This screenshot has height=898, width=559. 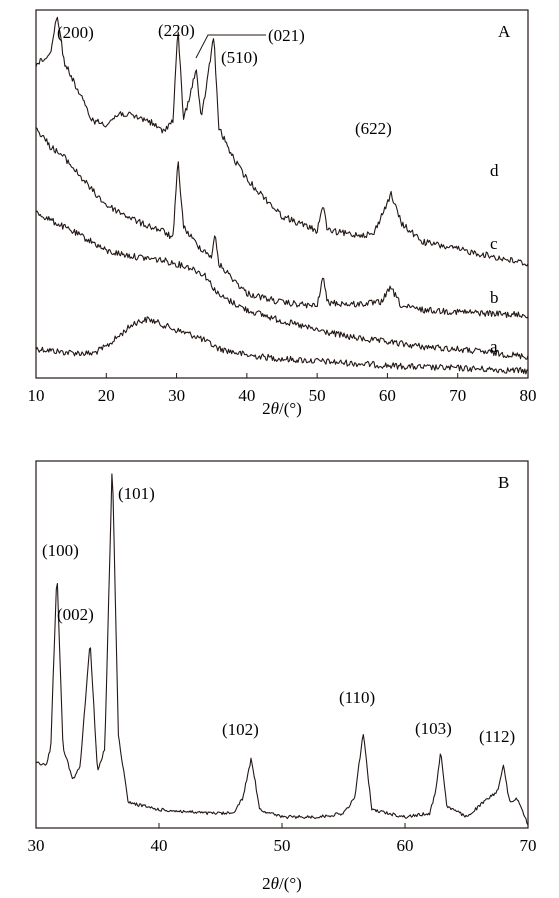 I want to click on peak-label-021: (021), so click(x=286, y=35).